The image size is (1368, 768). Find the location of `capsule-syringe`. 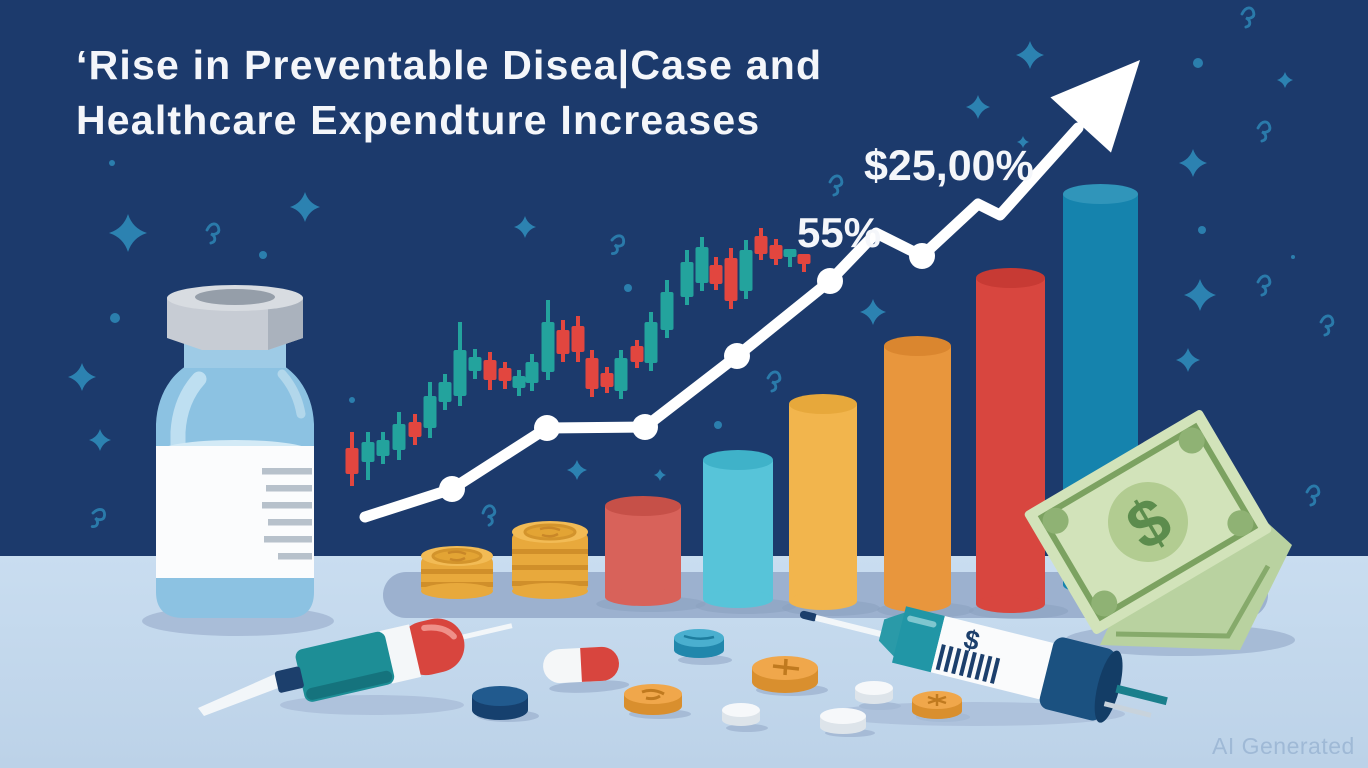

capsule-syringe is located at coordinates (393, 660).